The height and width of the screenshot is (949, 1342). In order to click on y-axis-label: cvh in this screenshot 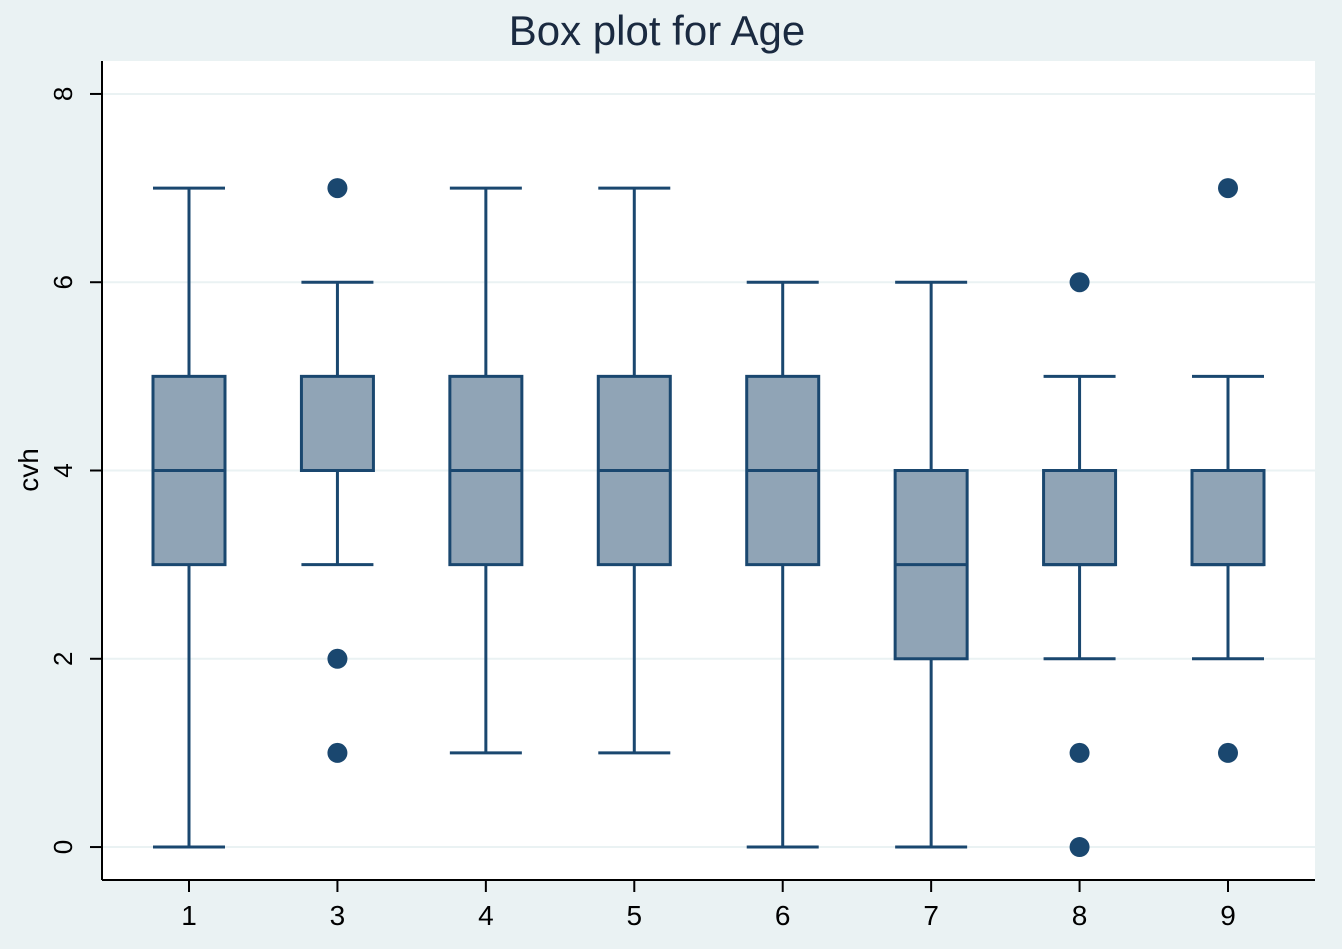, I will do `click(28, 470)`.